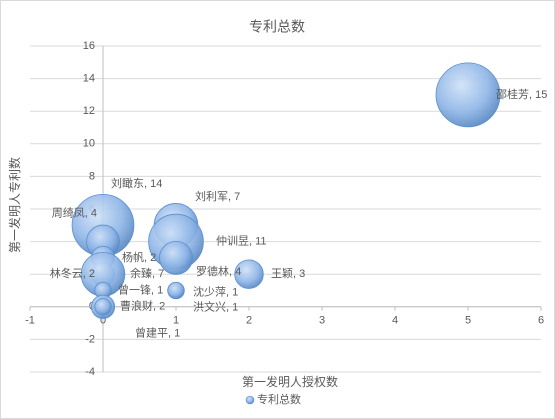 The image size is (555, 419). What do you see at coordinates (89, 111) in the screenshot?
I see `y-tick-label: 12` at bounding box center [89, 111].